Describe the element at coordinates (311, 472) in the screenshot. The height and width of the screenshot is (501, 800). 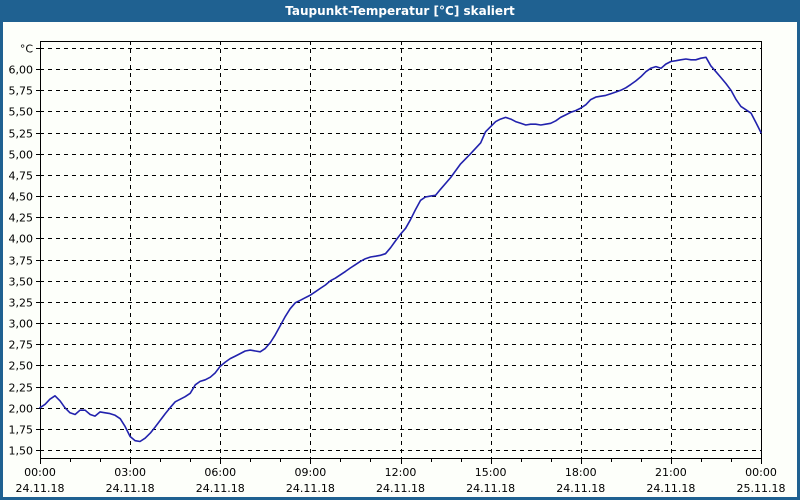
I see `x-axis-time-label: 09:00` at that location.